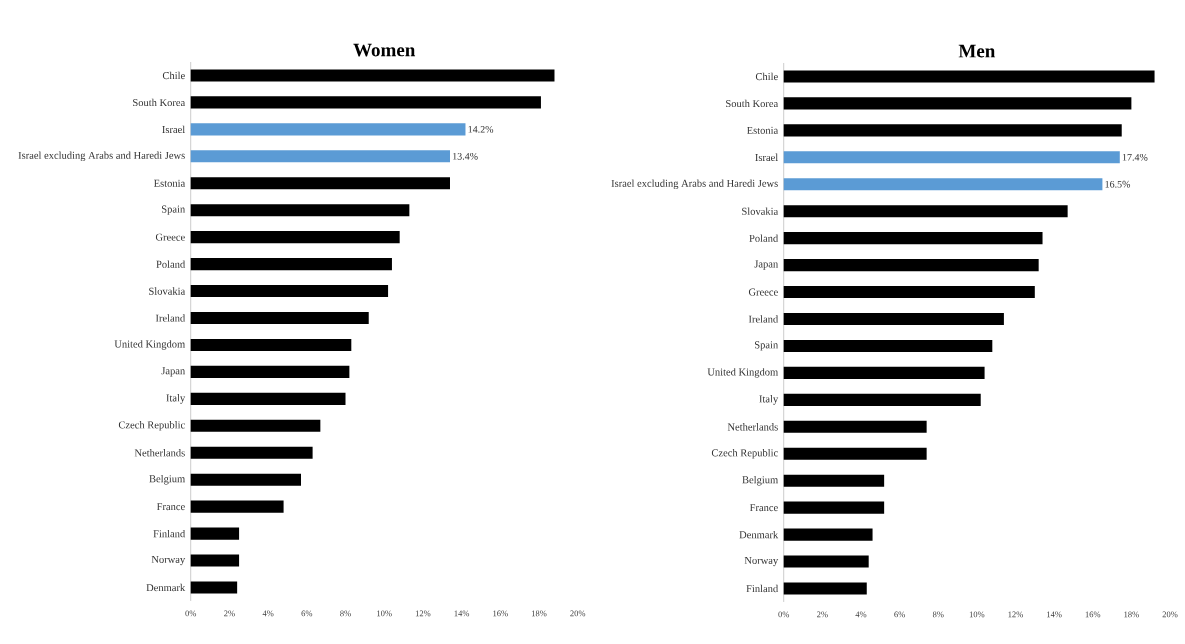 This screenshot has width=1185, height=644. Describe the element at coordinates (1118, 184) in the screenshot. I see `data-label: 16.5%` at that location.